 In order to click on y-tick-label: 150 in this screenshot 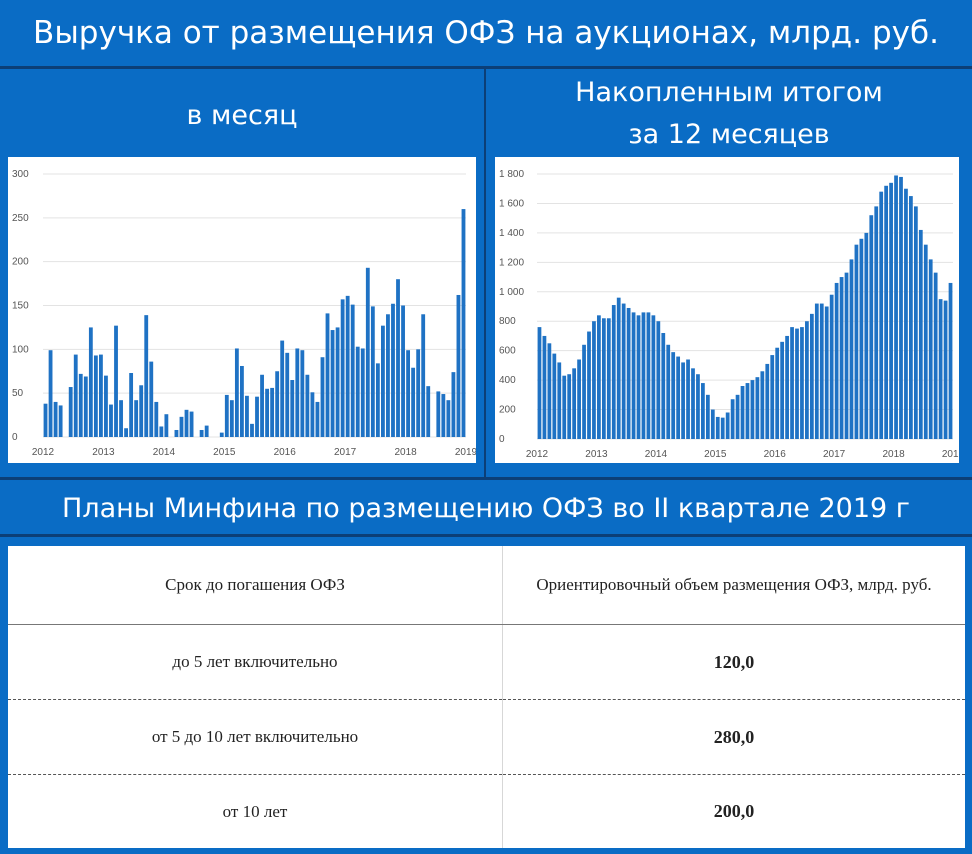, I will do `click(20, 306)`.